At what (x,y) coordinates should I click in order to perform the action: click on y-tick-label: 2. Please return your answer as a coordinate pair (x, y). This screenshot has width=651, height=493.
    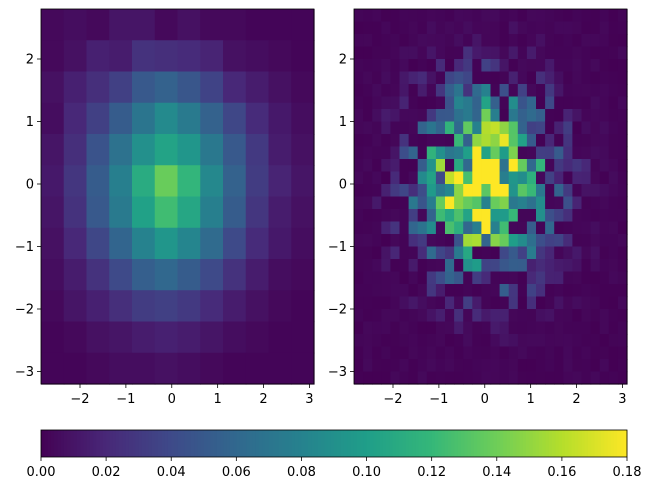
    Looking at the image, I should click on (343, 60).